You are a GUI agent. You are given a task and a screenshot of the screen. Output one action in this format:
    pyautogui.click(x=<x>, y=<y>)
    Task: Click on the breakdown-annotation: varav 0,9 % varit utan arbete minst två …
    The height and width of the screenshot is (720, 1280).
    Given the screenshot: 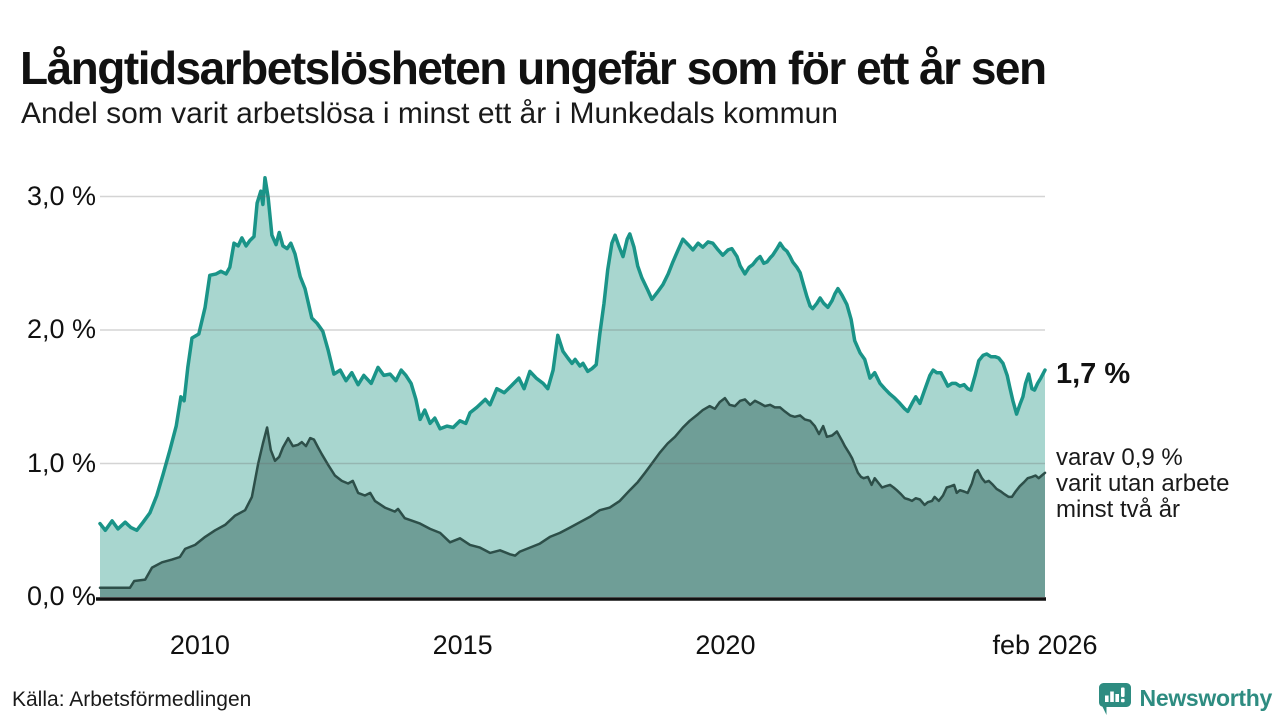 What is the action you would take?
    pyautogui.click(x=1142, y=484)
    